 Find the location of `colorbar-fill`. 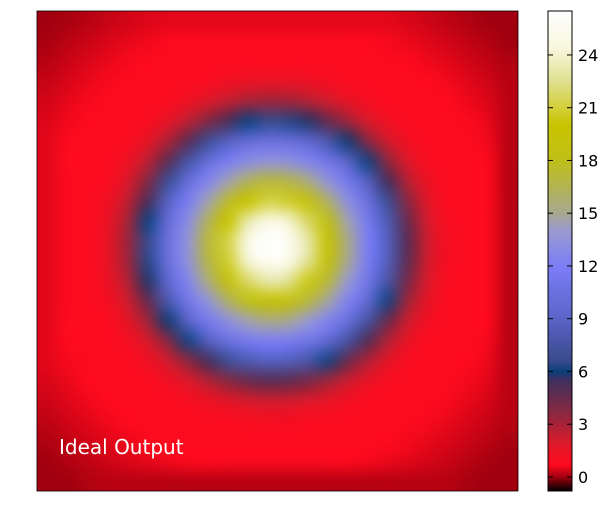

colorbar-fill is located at coordinates (560, 251).